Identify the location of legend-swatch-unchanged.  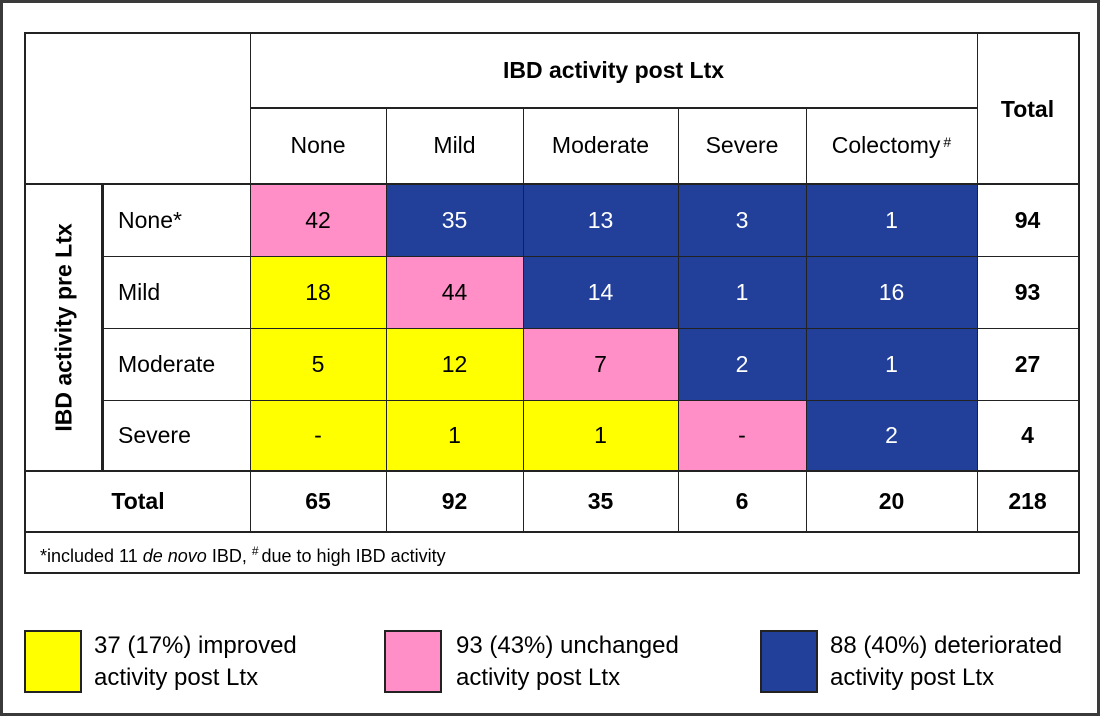
(413, 661).